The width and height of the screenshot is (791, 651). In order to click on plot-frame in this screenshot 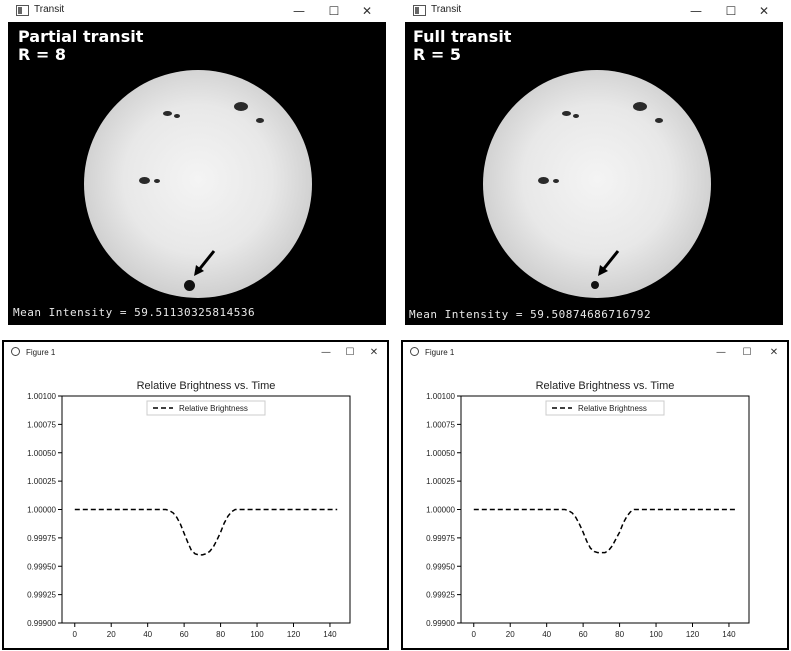, I will do `click(605, 509)`.